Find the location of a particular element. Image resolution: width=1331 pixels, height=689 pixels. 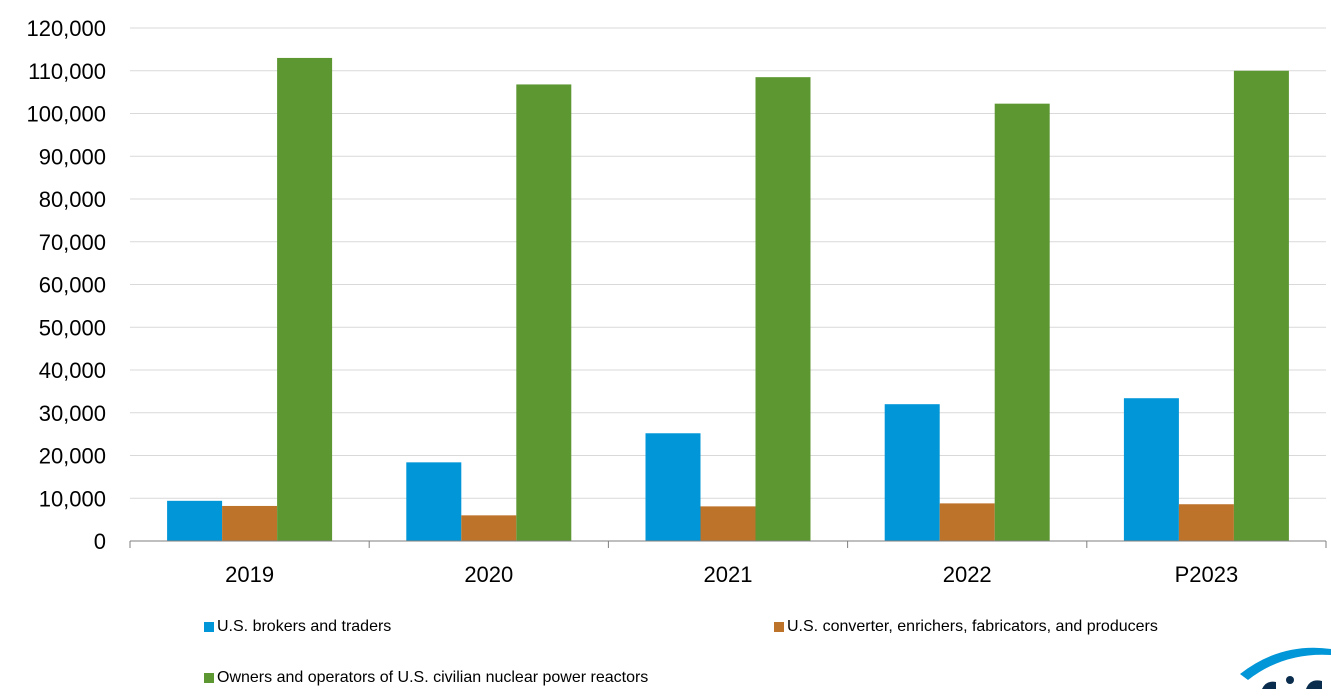

y-tick-label: 40,000 is located at coordinates (72, 370).